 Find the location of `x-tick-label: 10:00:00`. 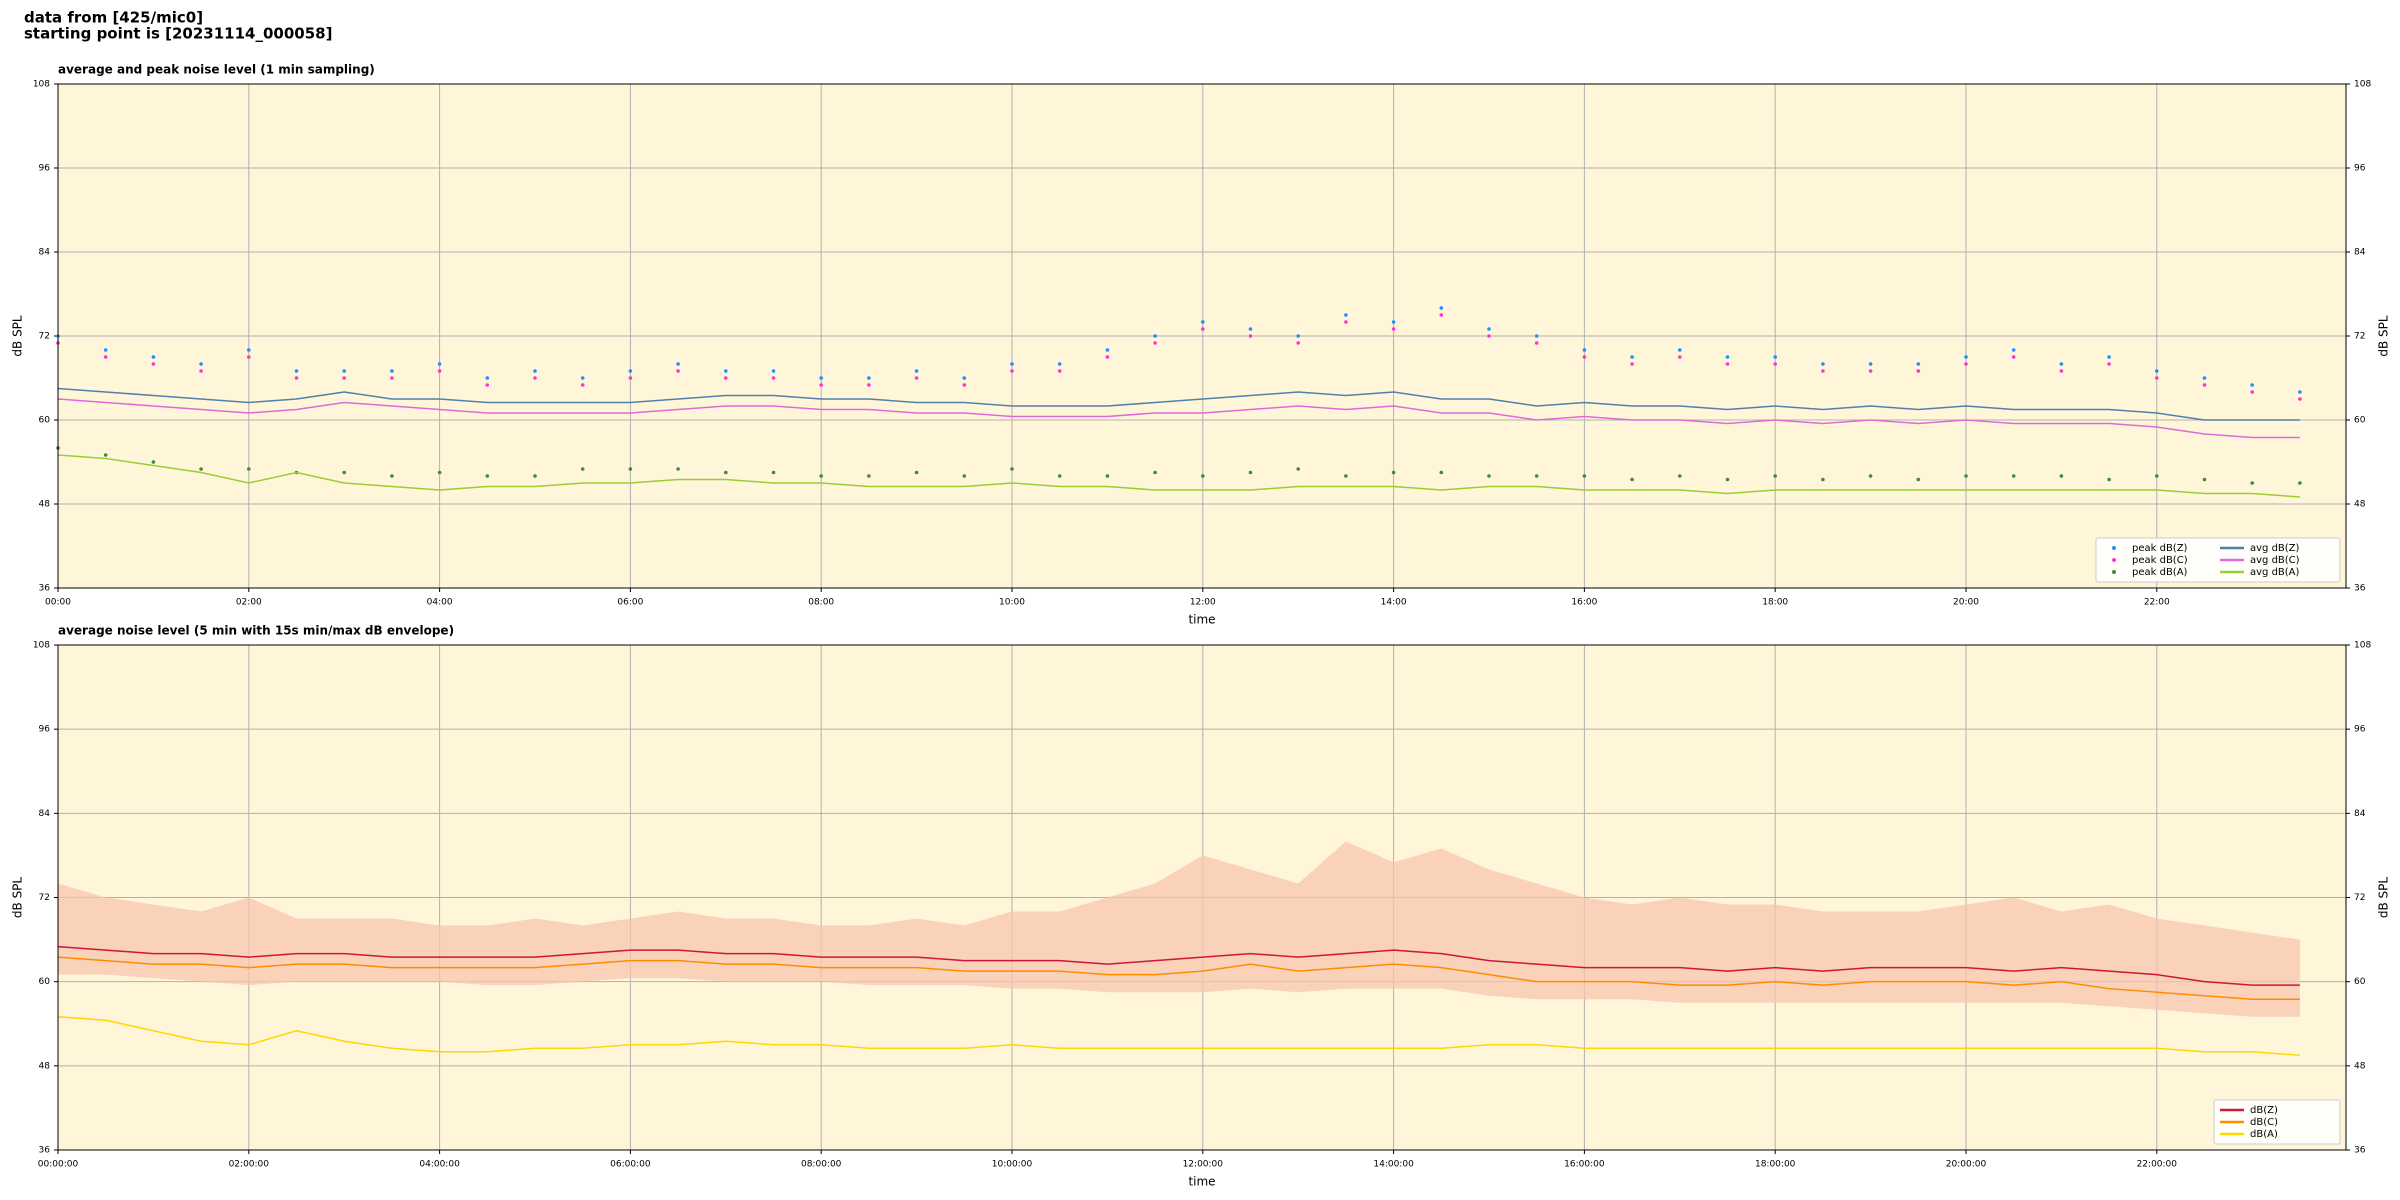

x-tick-label: 10:00:00 is located at coordinates (1012, 1165).